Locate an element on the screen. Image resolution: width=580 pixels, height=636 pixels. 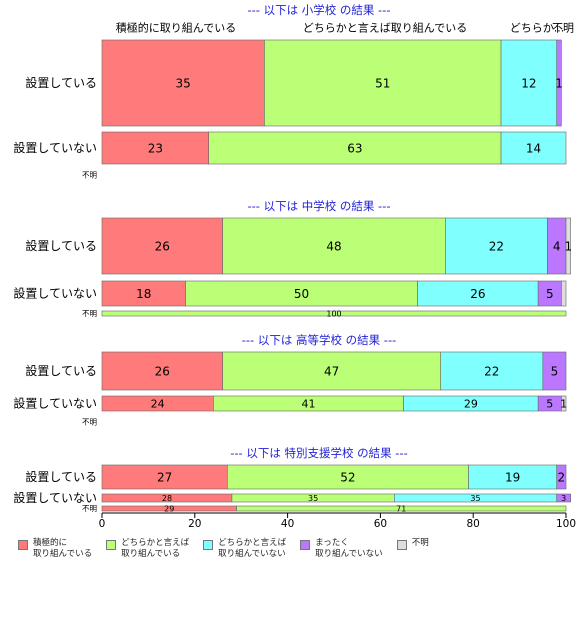
legend-item: まったく 取り組んでいない is located at coordinates (341, 549).